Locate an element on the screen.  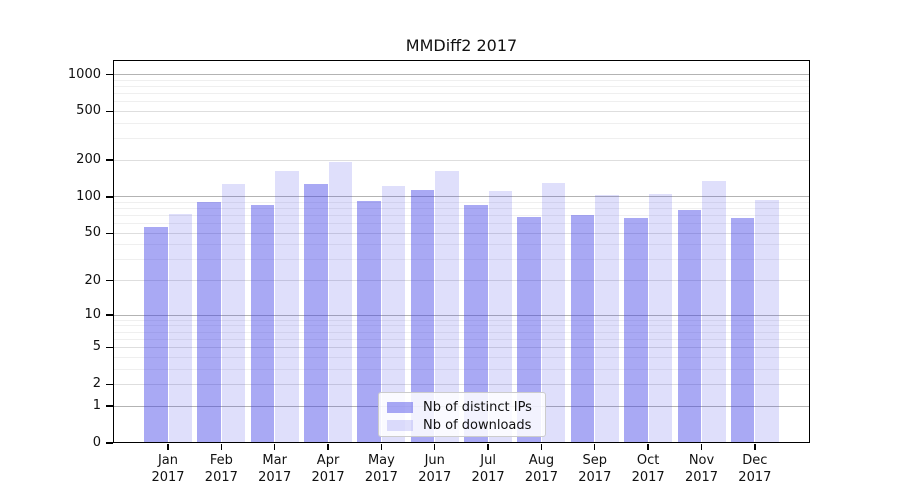
x-tick-mark-jun is located at coordinates (435, 447).